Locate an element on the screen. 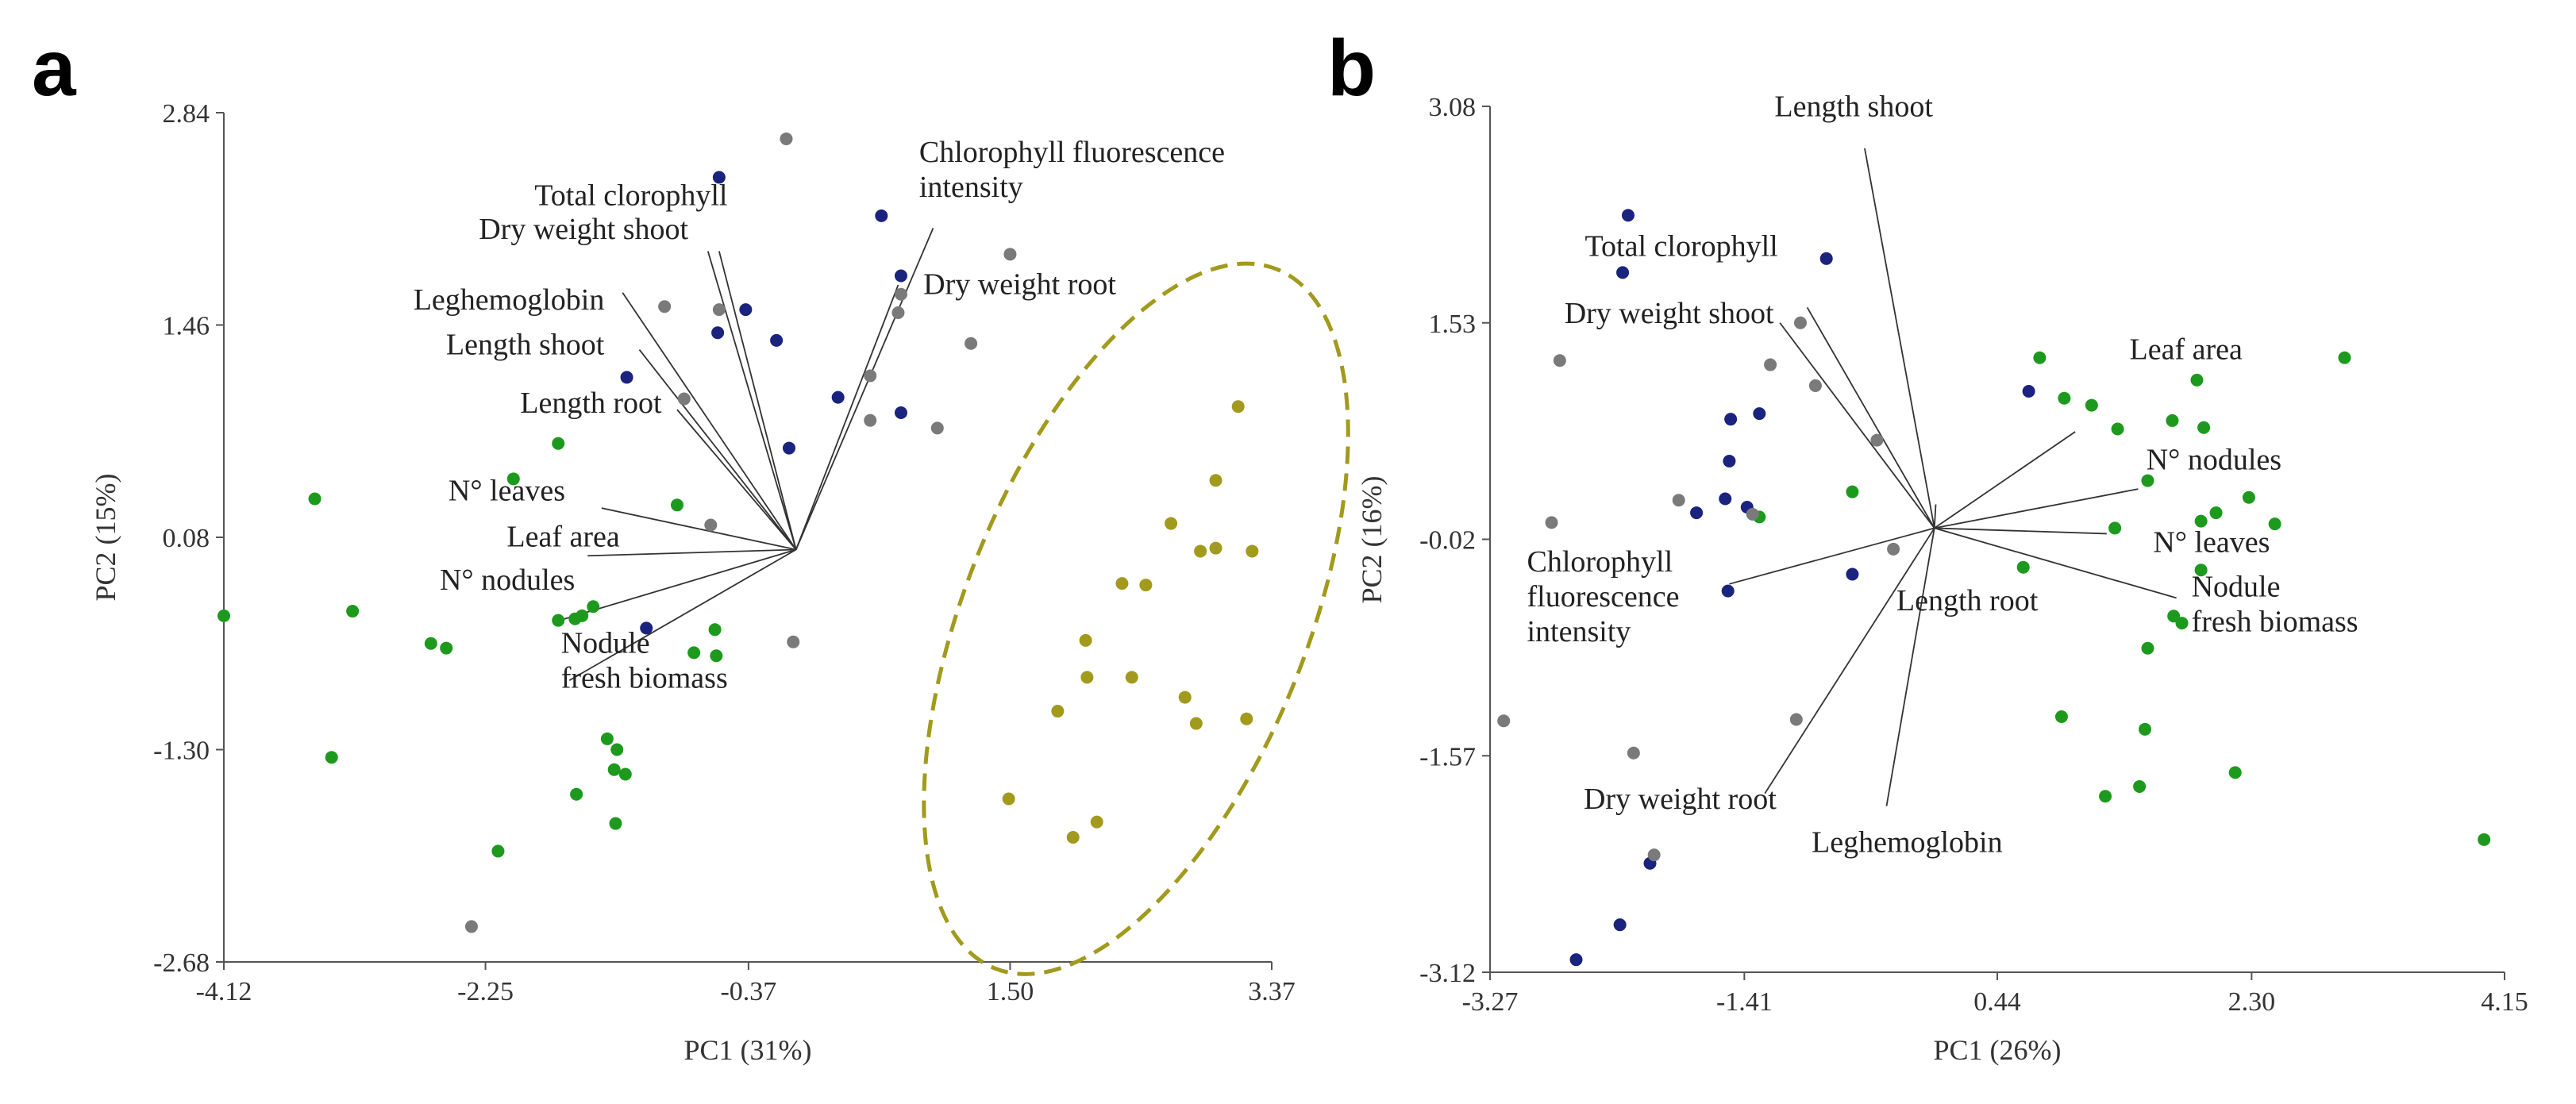  panel-b-x-tick-label: -3.27 is located at coordinates (1490, 1002).